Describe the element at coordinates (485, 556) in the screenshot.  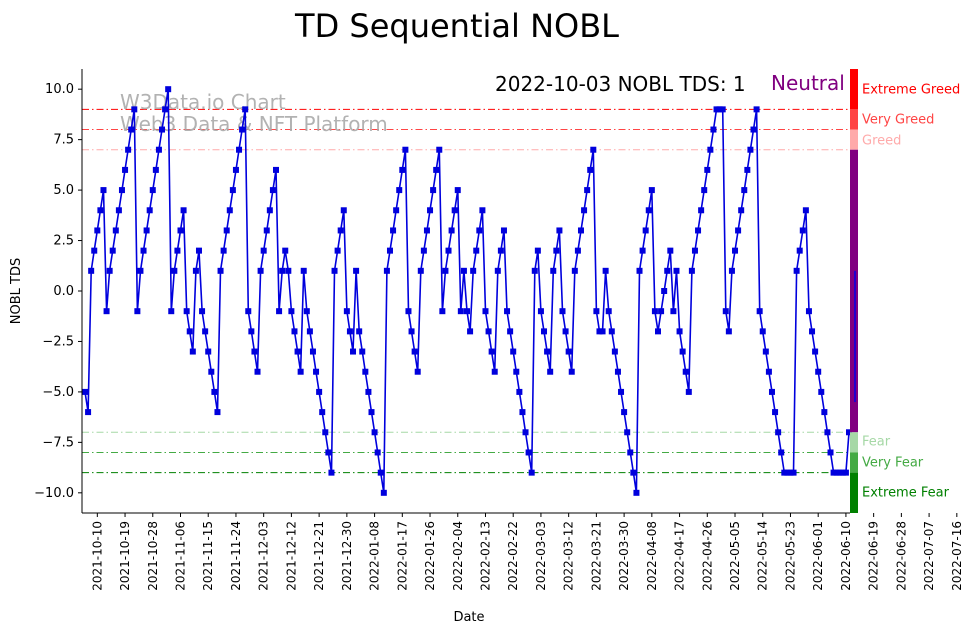
I see `x-tick-label: 2022-02-13` at that location.